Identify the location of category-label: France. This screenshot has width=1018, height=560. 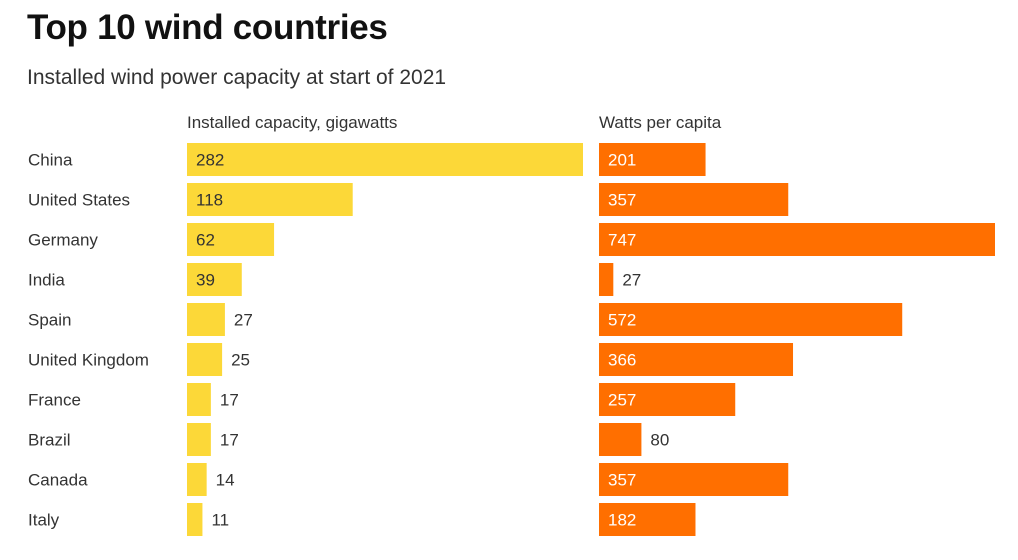
(54, 400).